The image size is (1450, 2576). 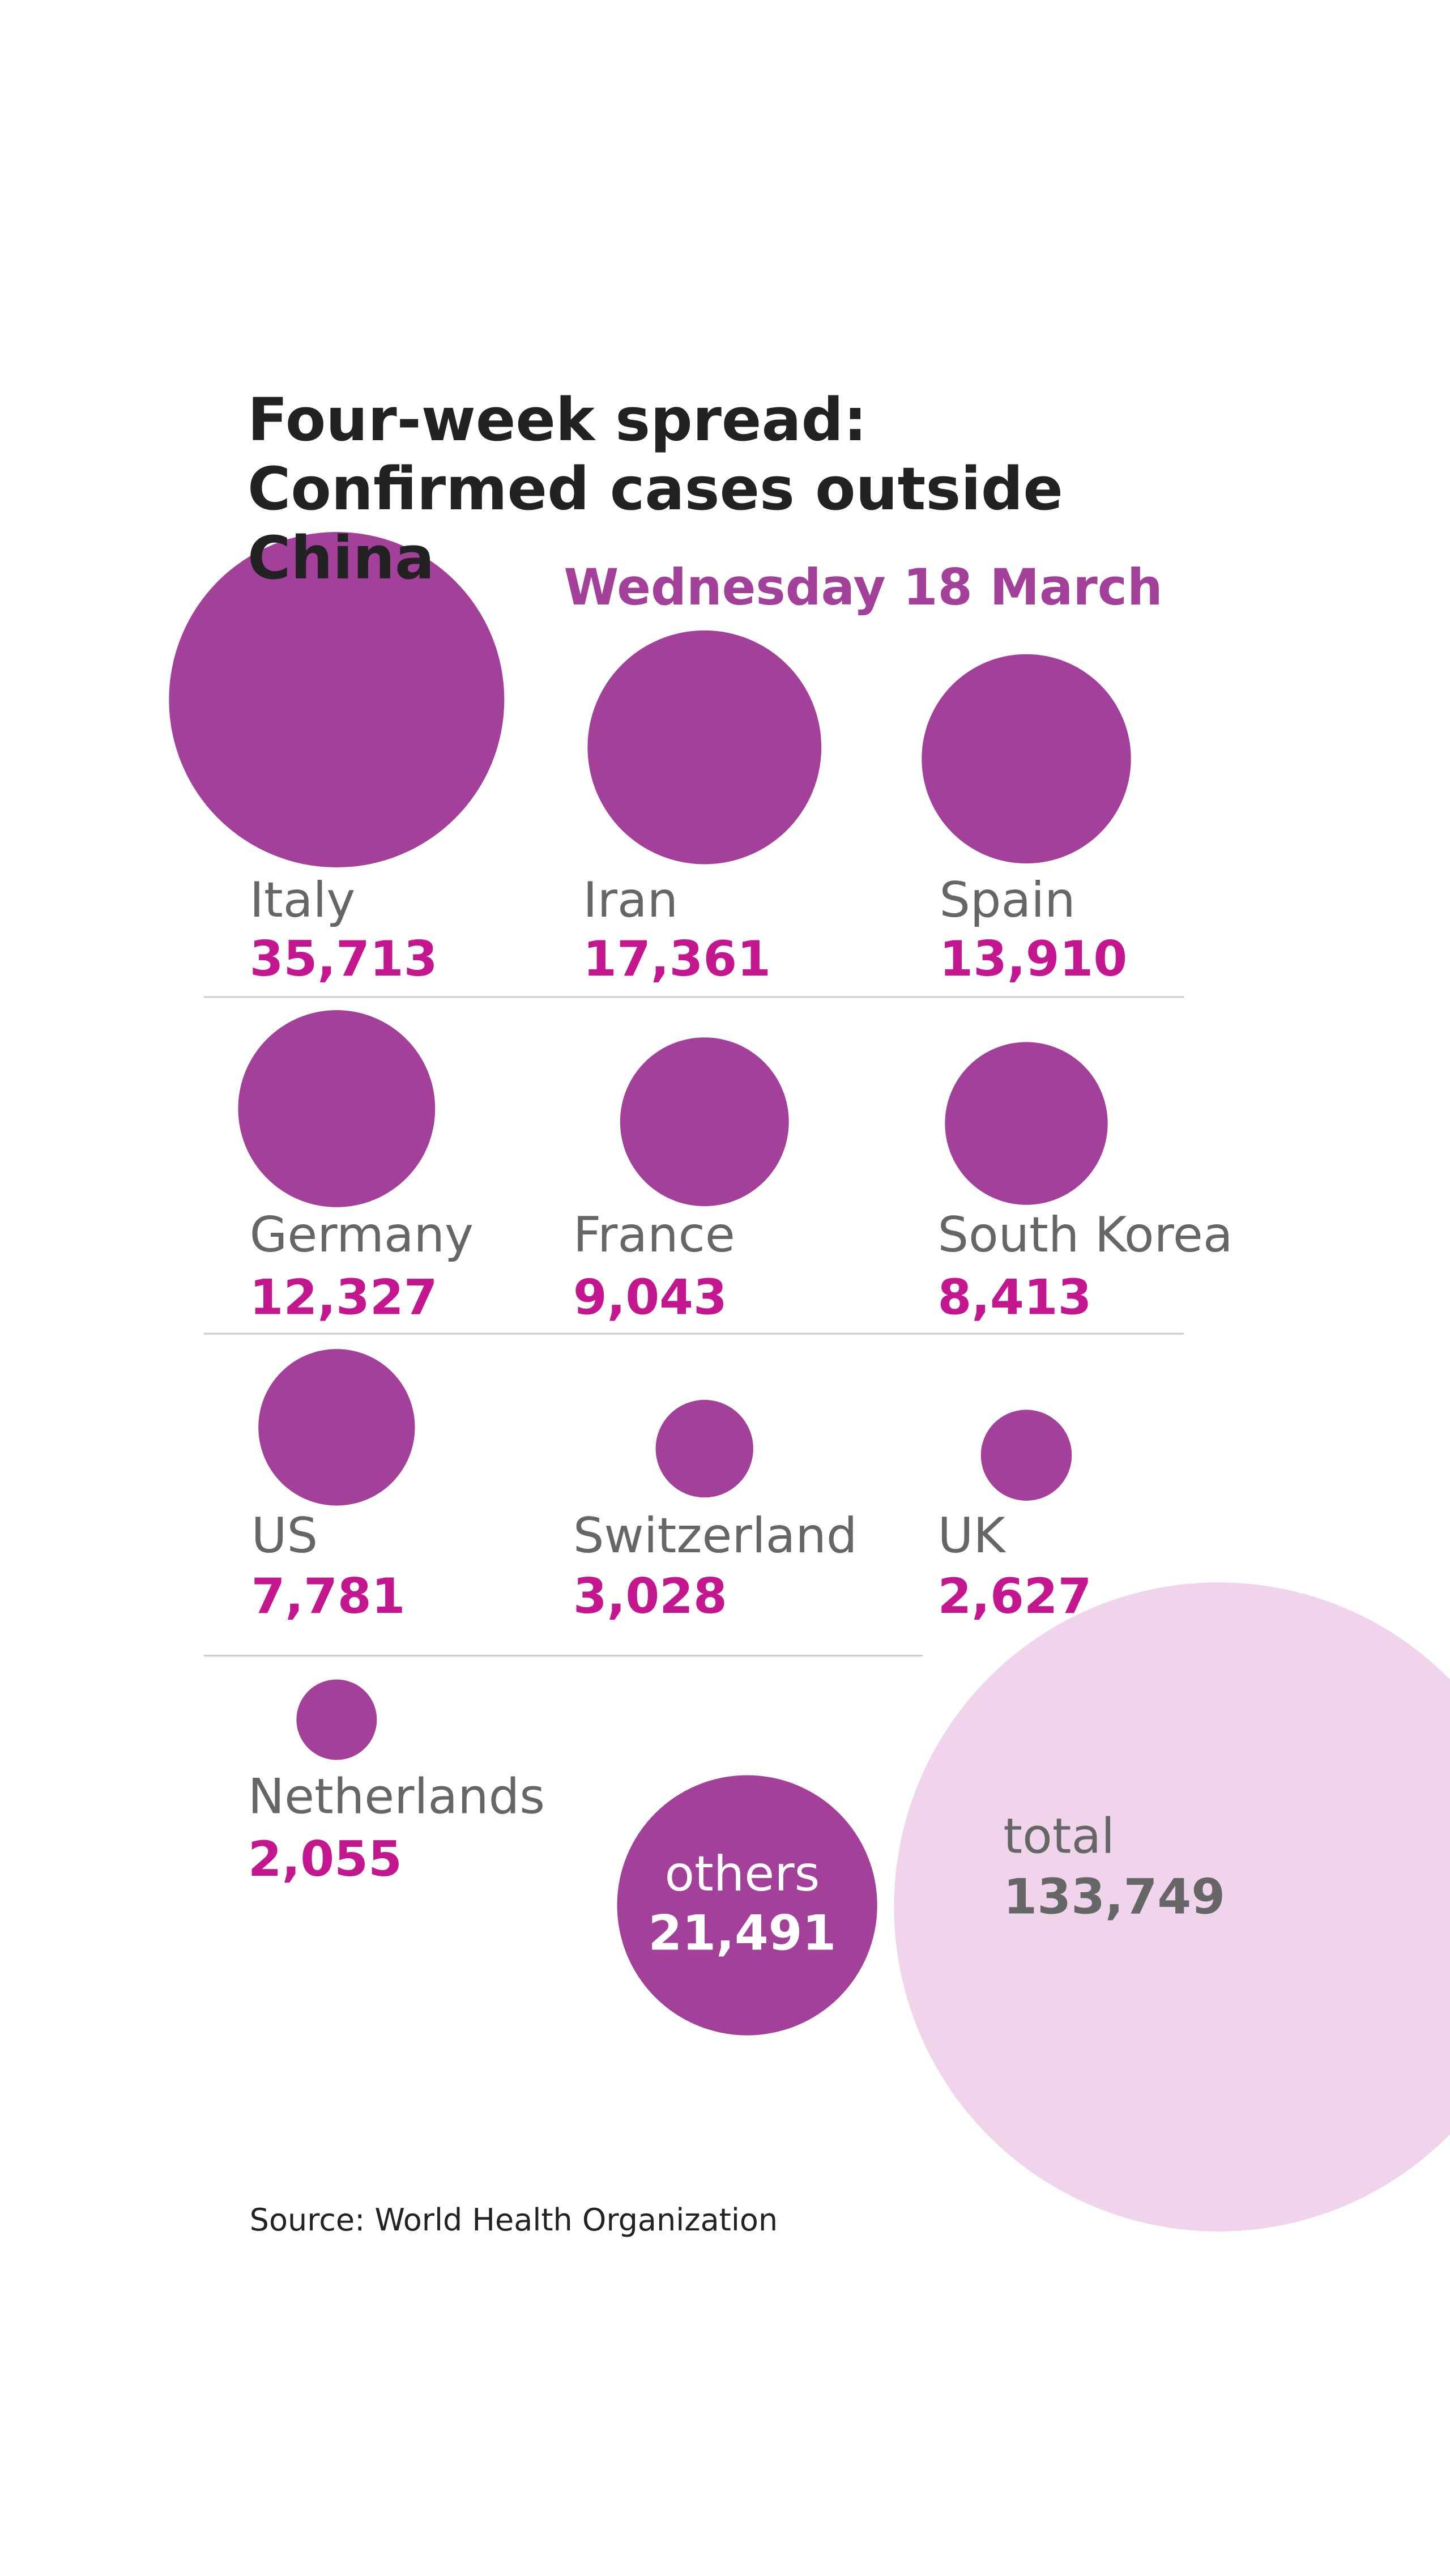 What do you see at coordinates (362, 1235) in the screenshot?
I see `category-label: Germany` at bounding box center [362, 1235].